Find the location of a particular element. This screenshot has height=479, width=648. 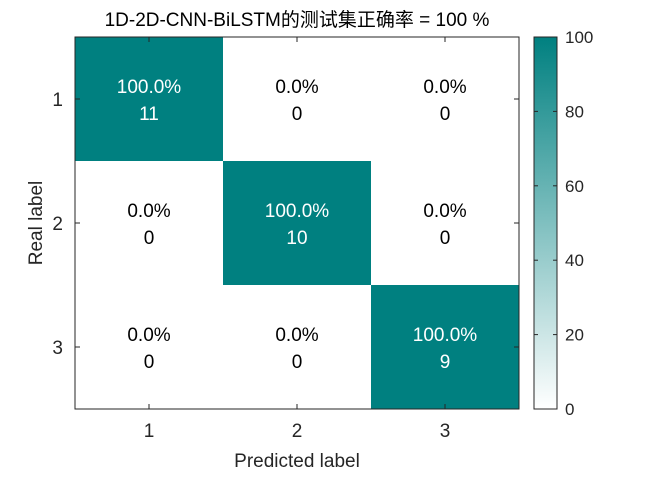

colorbar-ticks: 0 20 40 60 80 100 is located at coordinates (563, 223).